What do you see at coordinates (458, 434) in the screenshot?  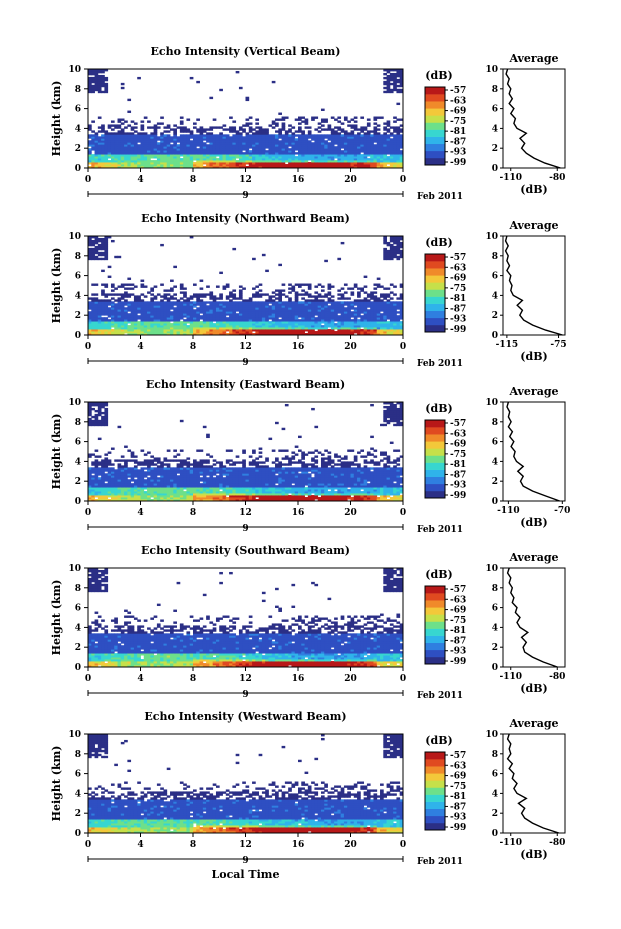 I see `colorbar-tick-label: -63` at bounding box center [458, 434].